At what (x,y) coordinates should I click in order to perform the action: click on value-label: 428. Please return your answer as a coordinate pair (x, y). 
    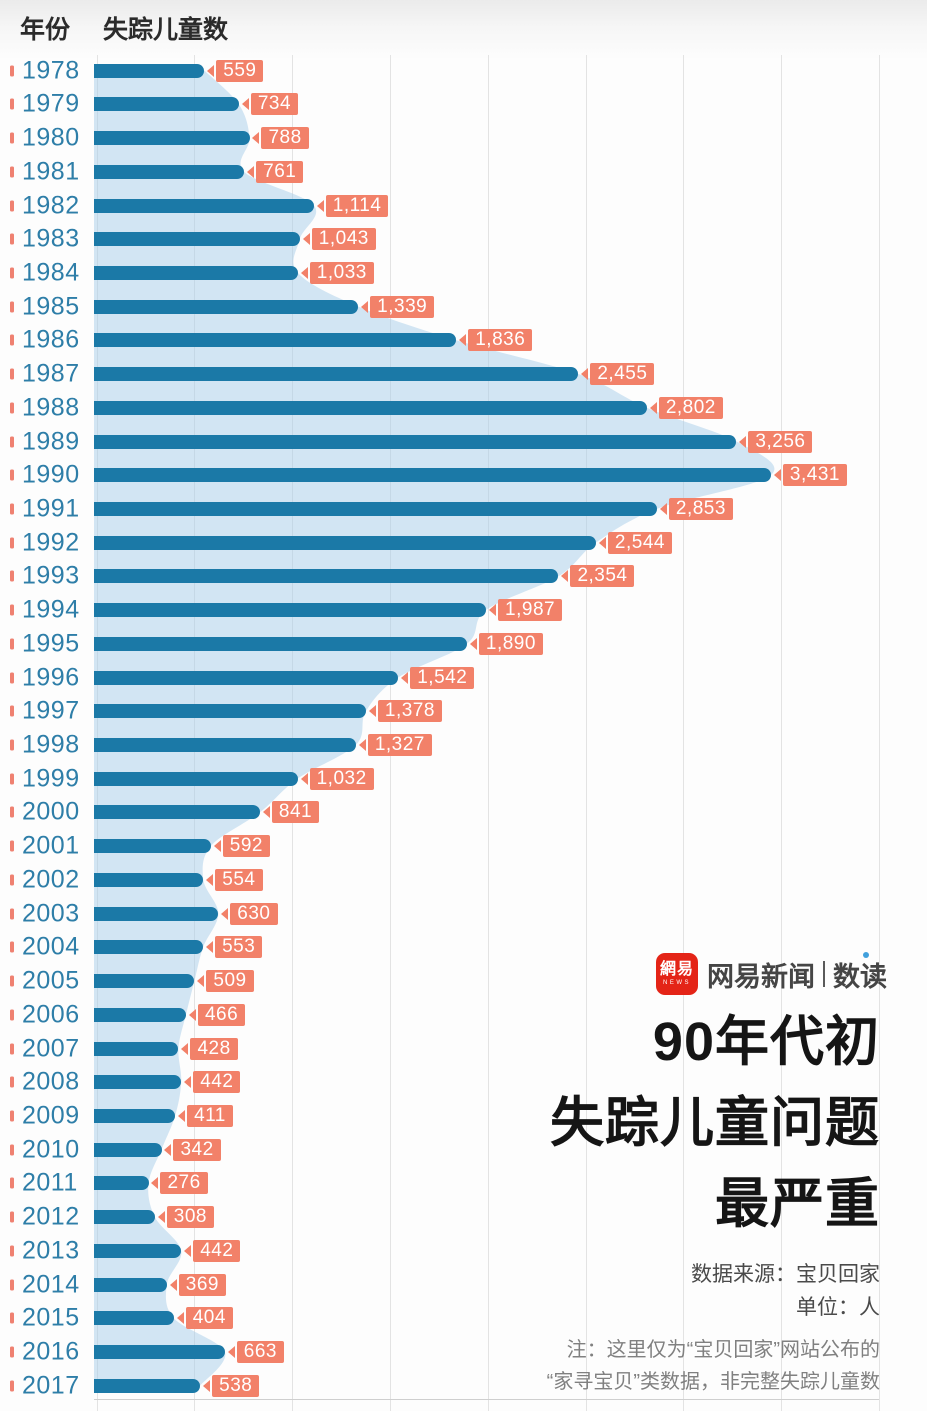
    Looking at the image, I should click on (209, 1048).